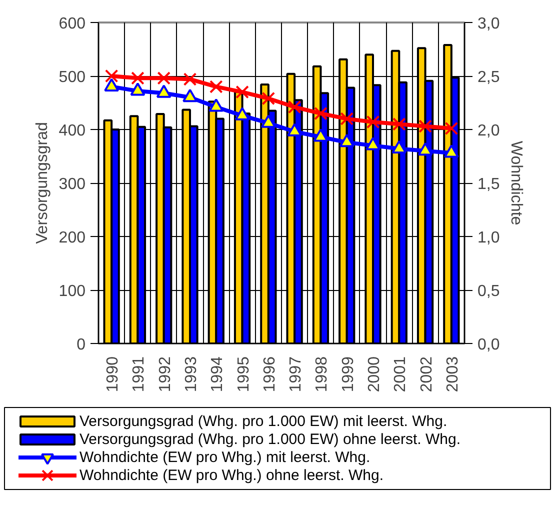 This screenshot has width=552, height=505. Describe the element at coordinates (191, 374) in the screenshot. I see `x-tick-label: 1993` at that location.